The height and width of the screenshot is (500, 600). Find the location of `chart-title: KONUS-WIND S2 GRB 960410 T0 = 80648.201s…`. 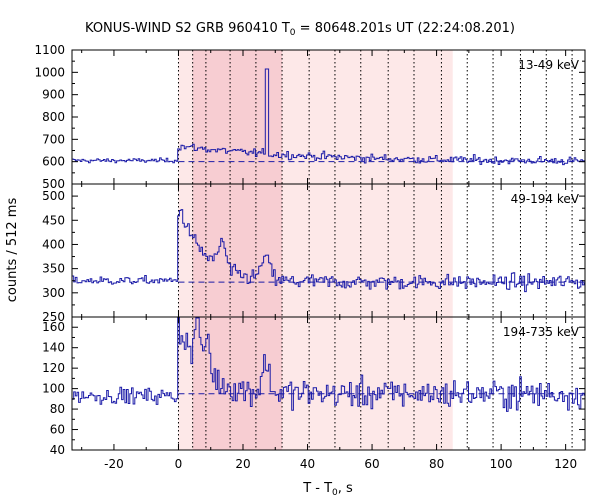

chart-title: KONUS-WIND S2 GRB 960410 T0 = 80648.201s… is located at coordinates (300, 29).